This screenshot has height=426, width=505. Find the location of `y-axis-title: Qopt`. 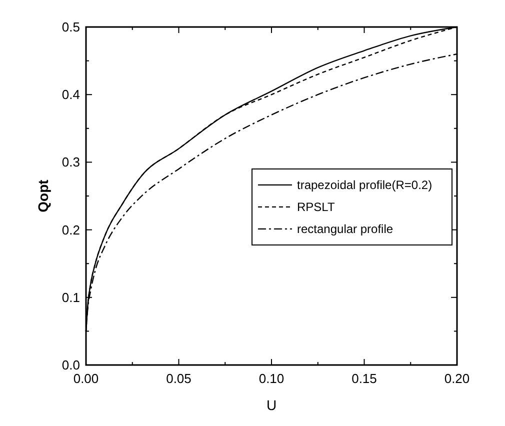

y-axis-title: Qopt is located at coordinates (43, 195).